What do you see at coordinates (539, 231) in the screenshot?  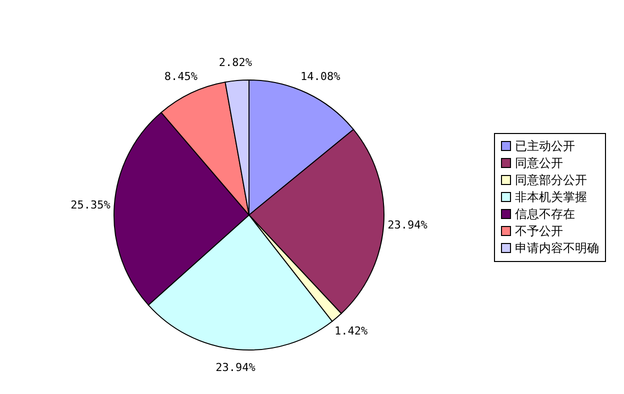 I see `legend-label: 不予公开` at bounding box center [539, 231].